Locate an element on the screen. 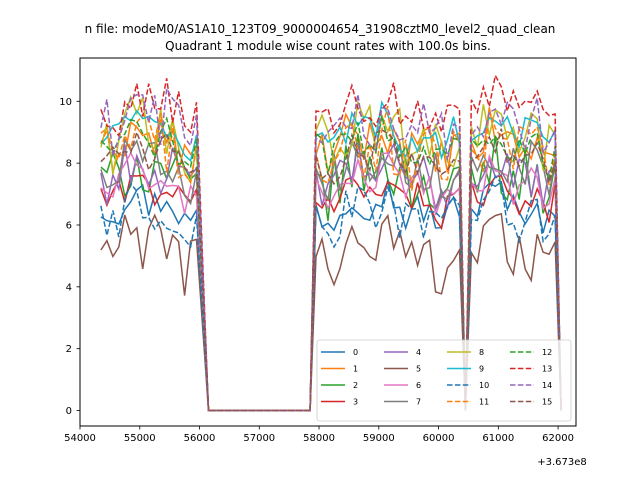 Image resolution: width=640 pixels, height=480 pixels. legend-label-14: 14 is located at coordinates (547, 385).